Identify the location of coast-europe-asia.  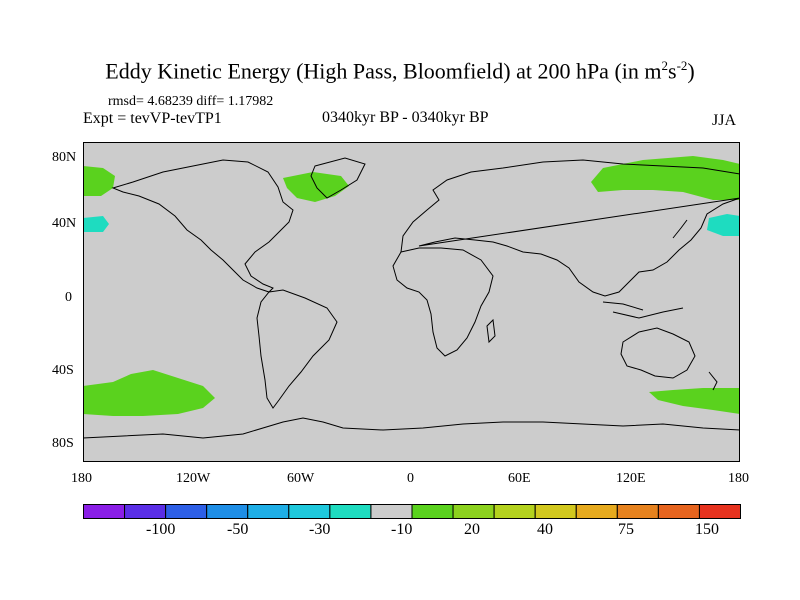
(570, 228).